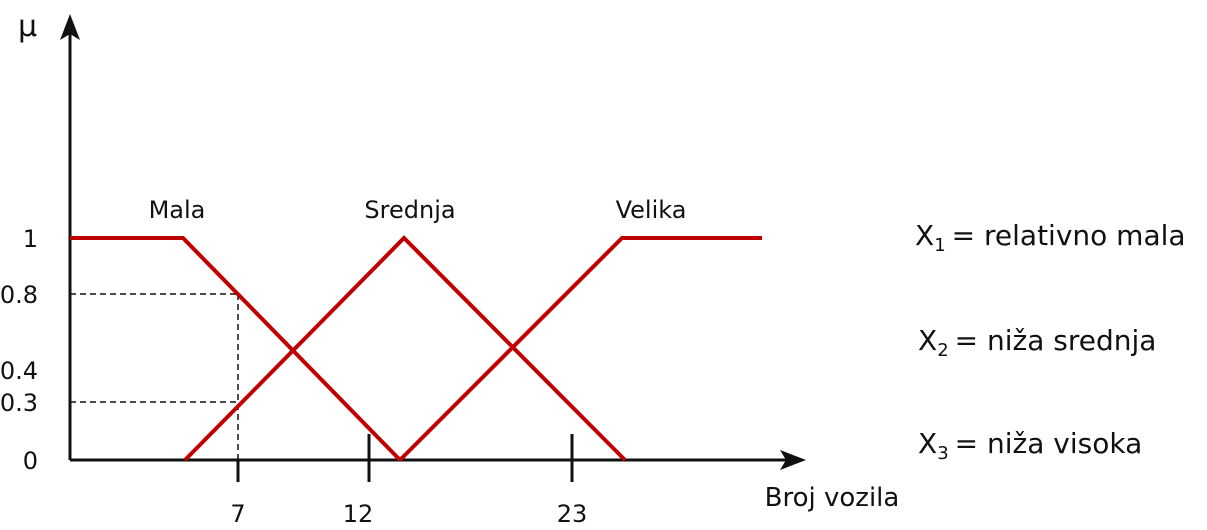 The image size is (1207, 530). What do you see at coordinates (358, 513) in the screenshot?
I see `x-tick-label: 12` at bounding box center [358, 513].